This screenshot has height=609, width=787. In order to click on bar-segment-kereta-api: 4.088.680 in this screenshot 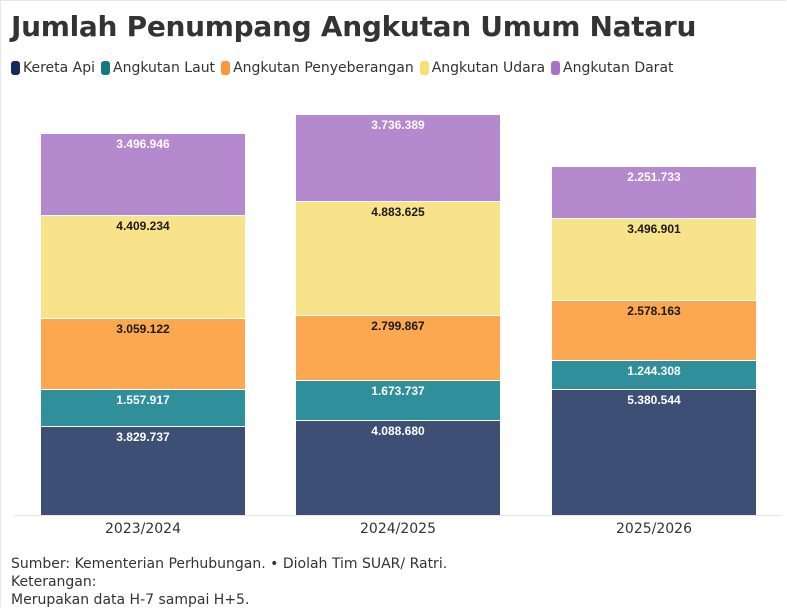, I will do `click(398, 467)`.